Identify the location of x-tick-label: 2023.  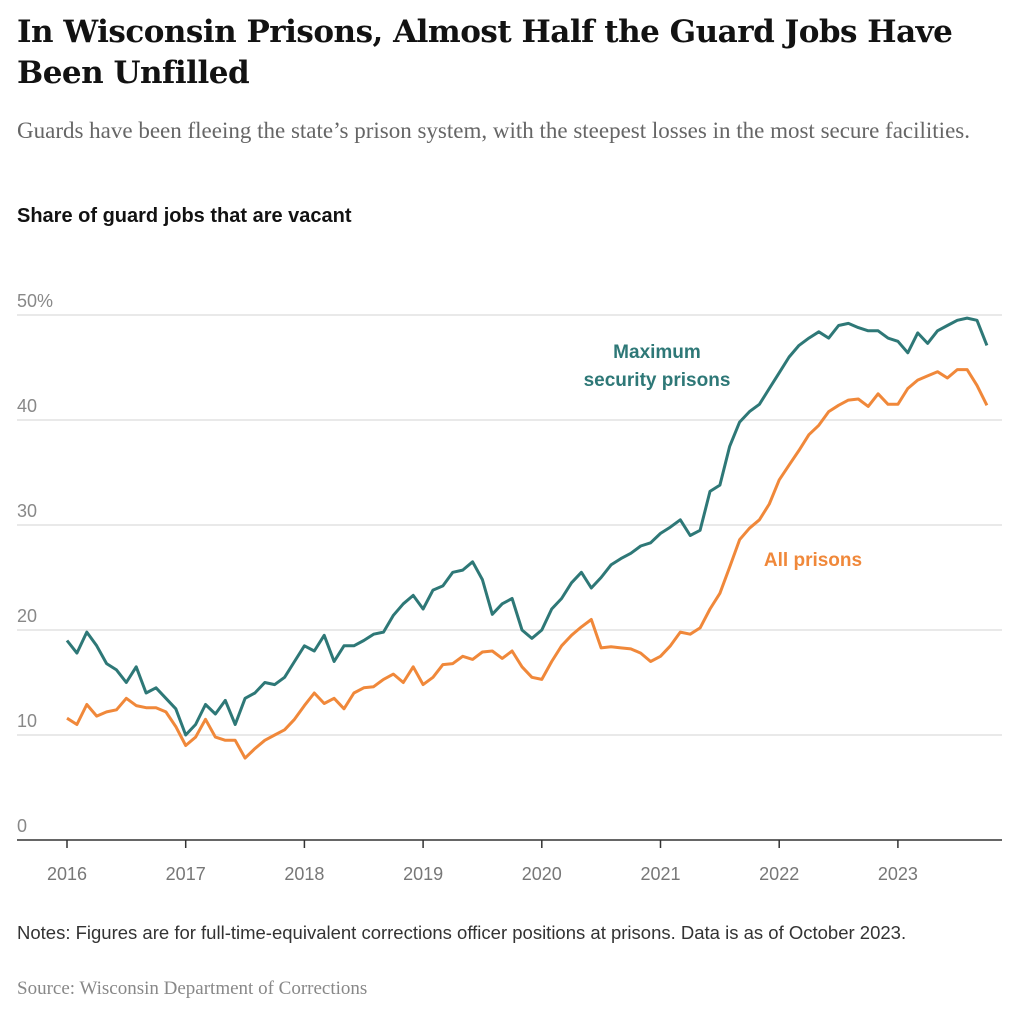
(898, 874).